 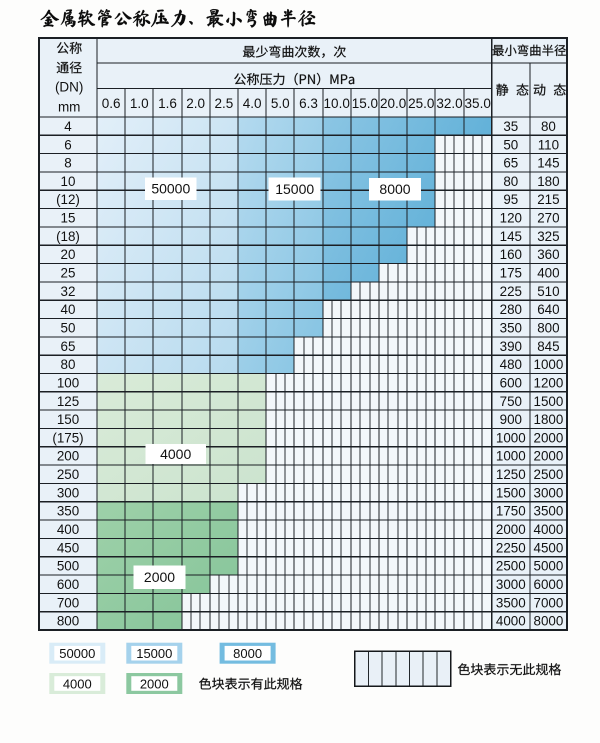 I want to click on svg-text: 6000, so click(x=549, y=584).